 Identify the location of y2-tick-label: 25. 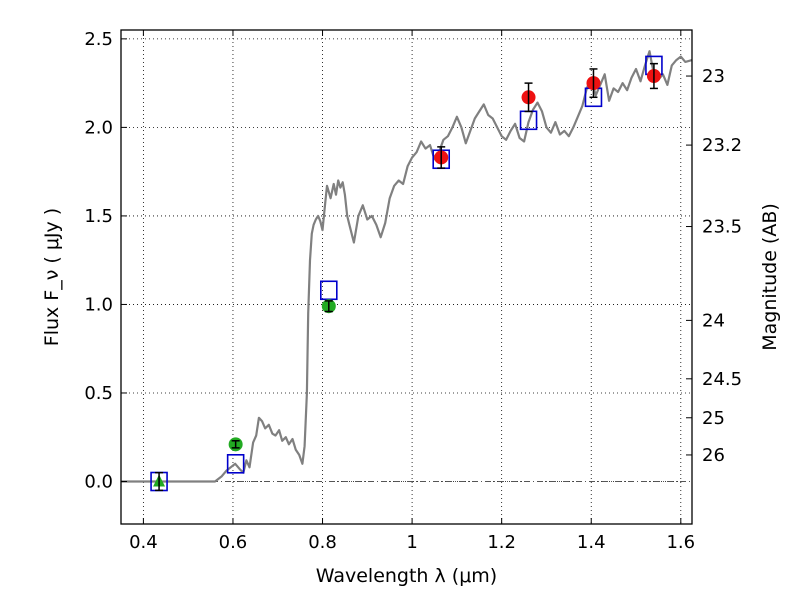
(713, 418).